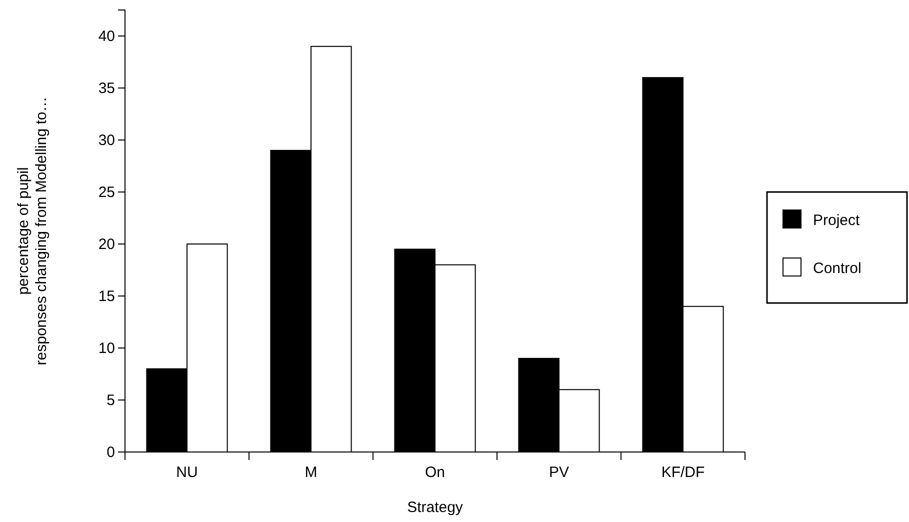 The width and height of the screenshot is (909, 522). I want to click on y-tick-label: 15, so click(106, 296).